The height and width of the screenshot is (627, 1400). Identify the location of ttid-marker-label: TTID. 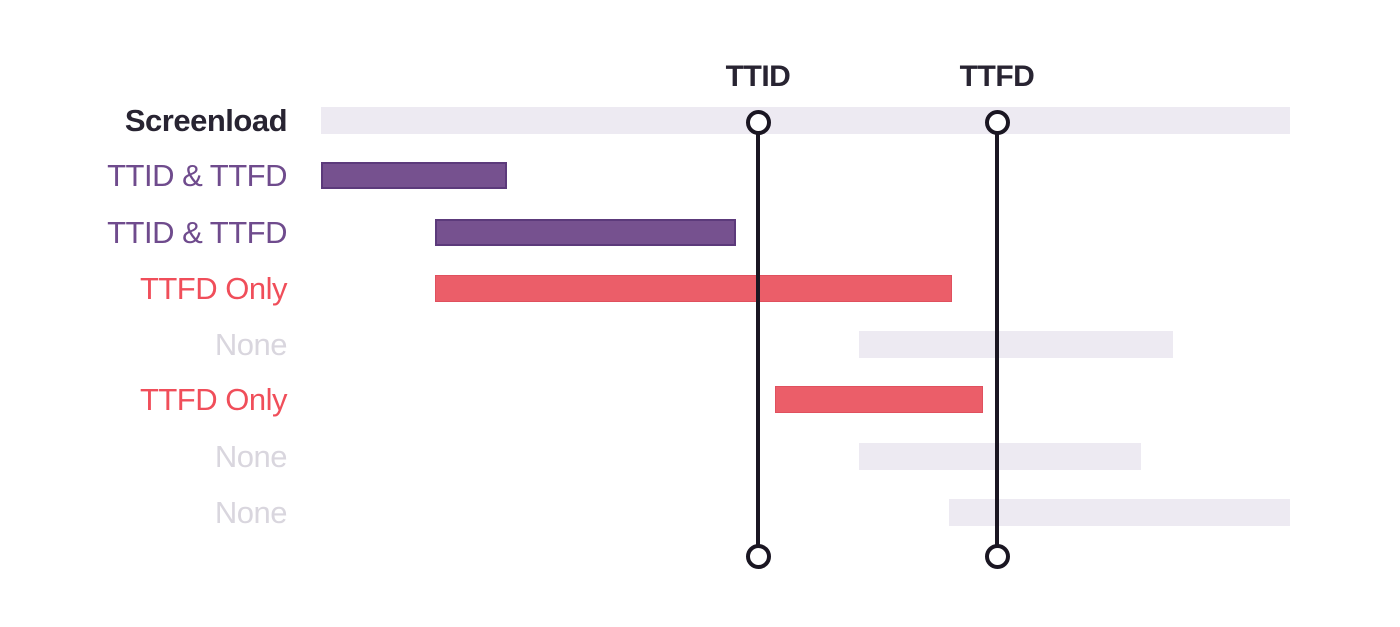
(758, 76).